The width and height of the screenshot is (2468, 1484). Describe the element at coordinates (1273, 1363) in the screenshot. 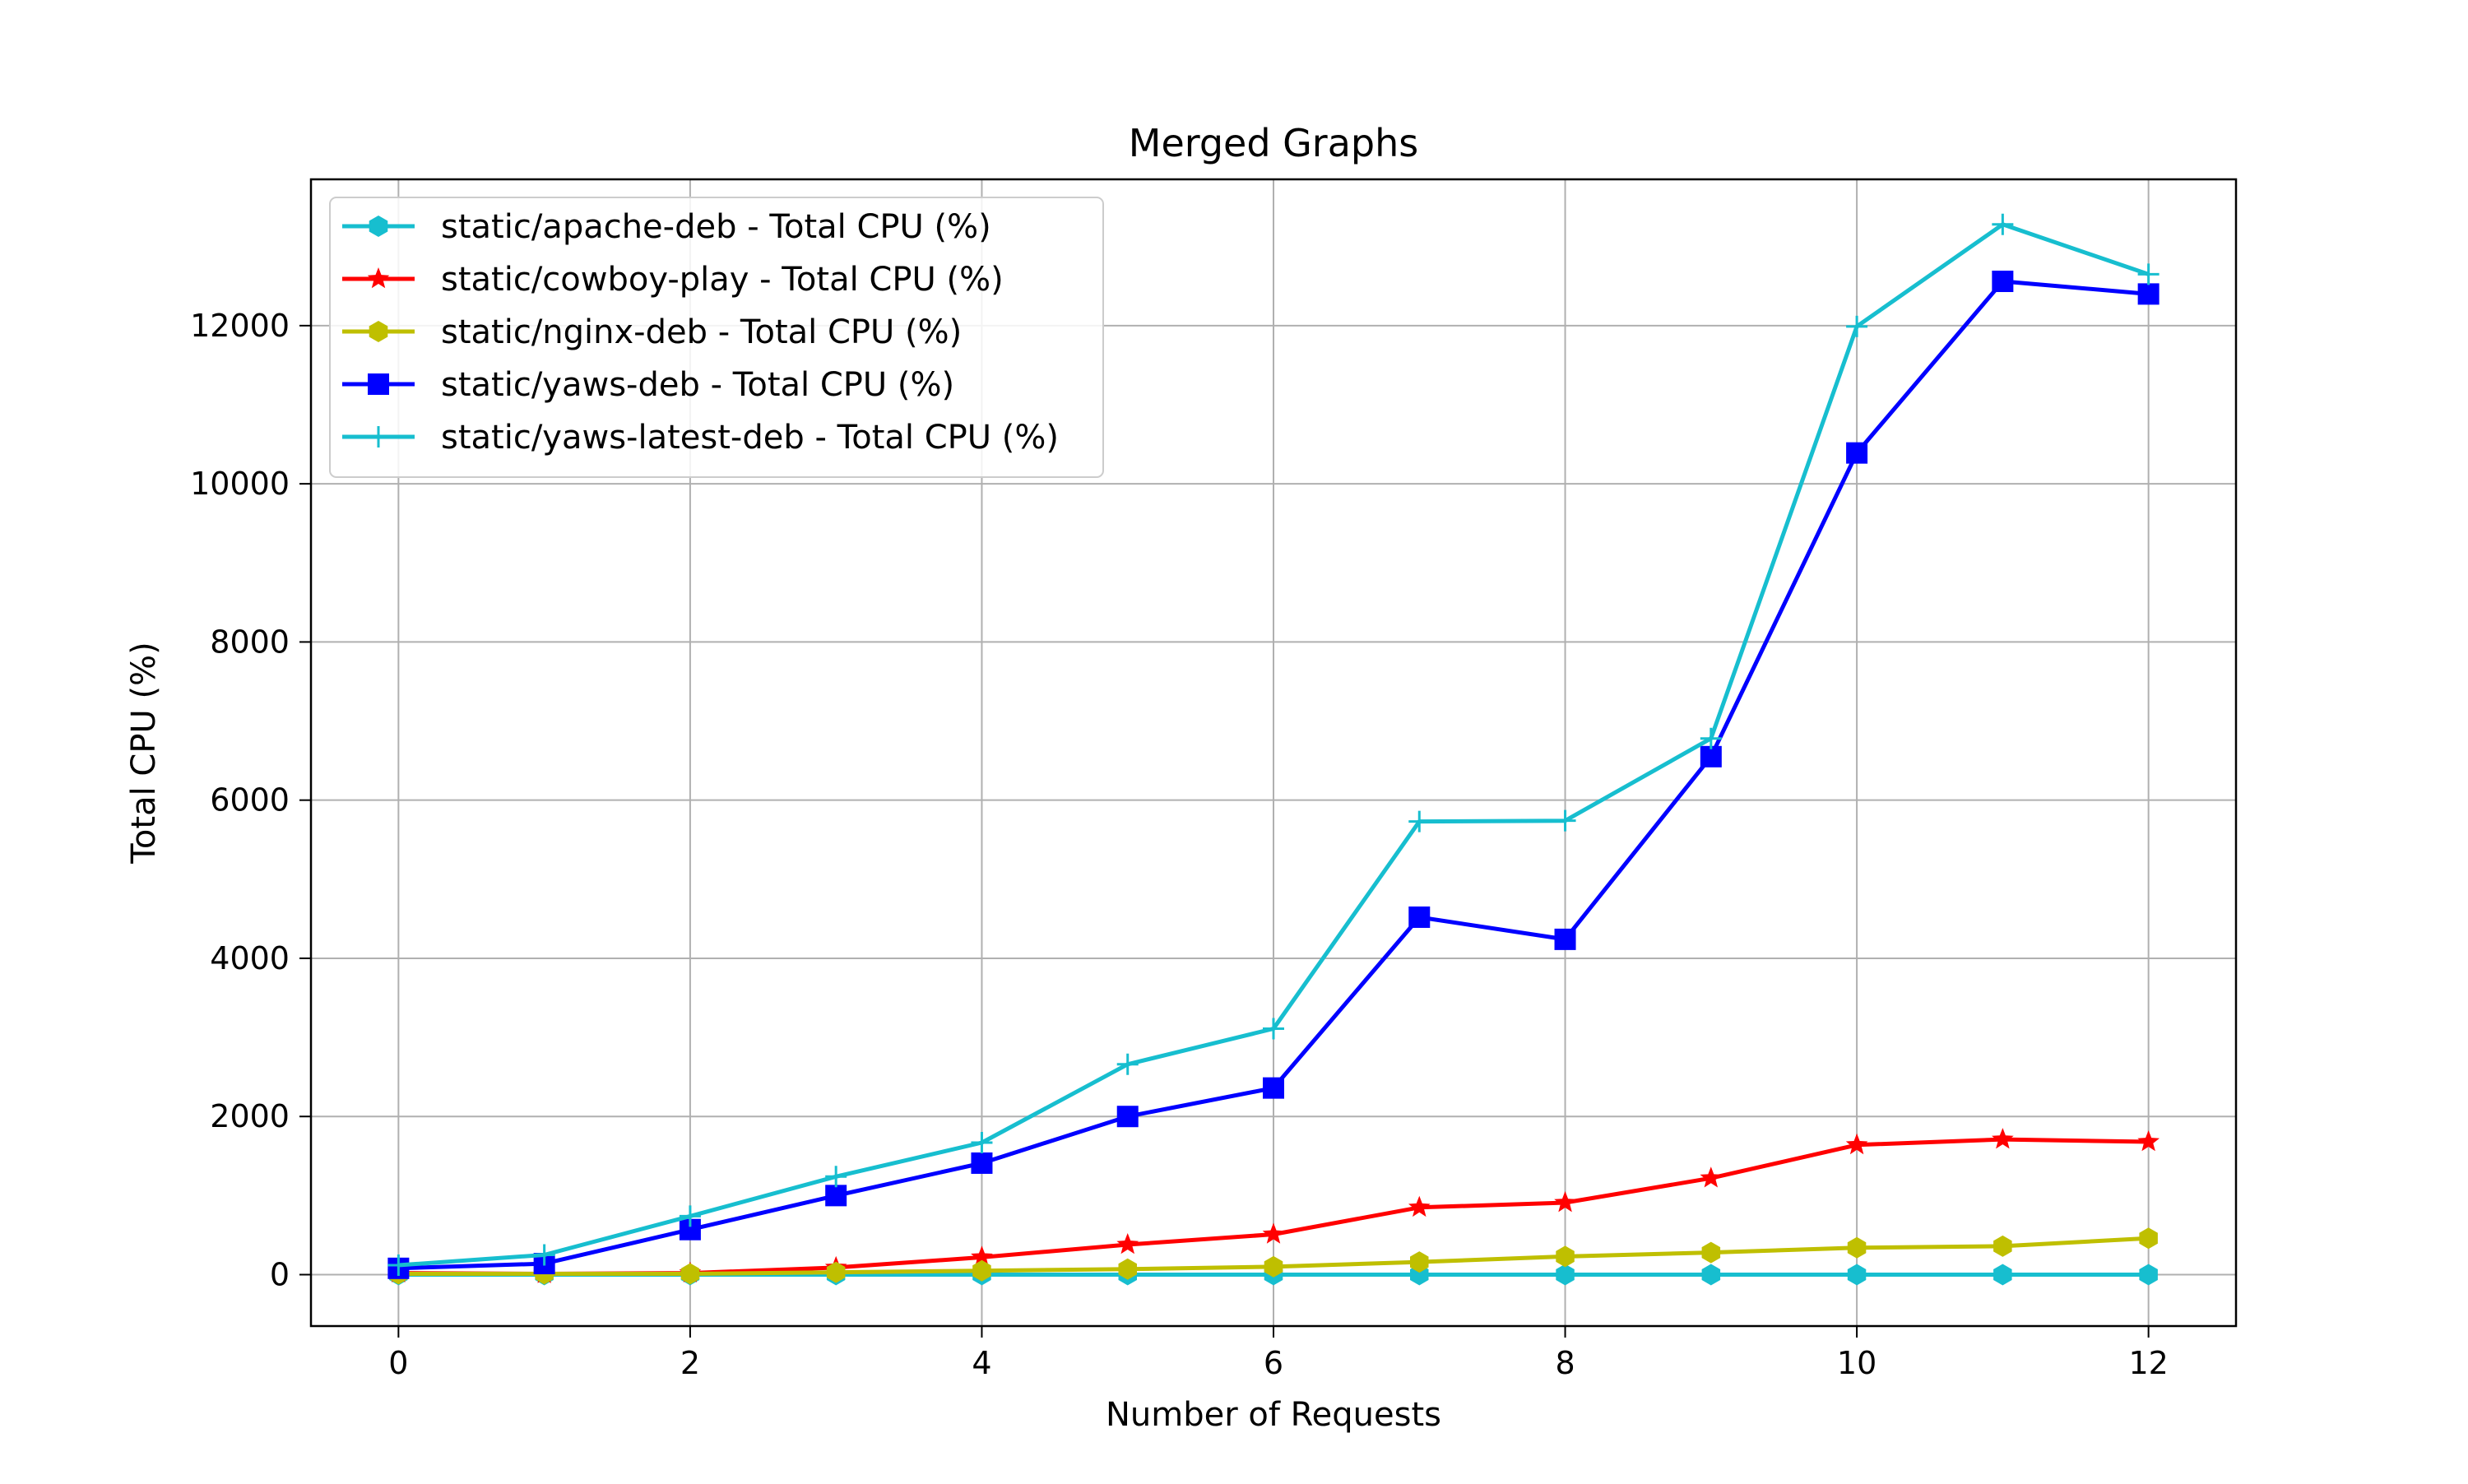

I see `x-tick-label: 6` at that location.